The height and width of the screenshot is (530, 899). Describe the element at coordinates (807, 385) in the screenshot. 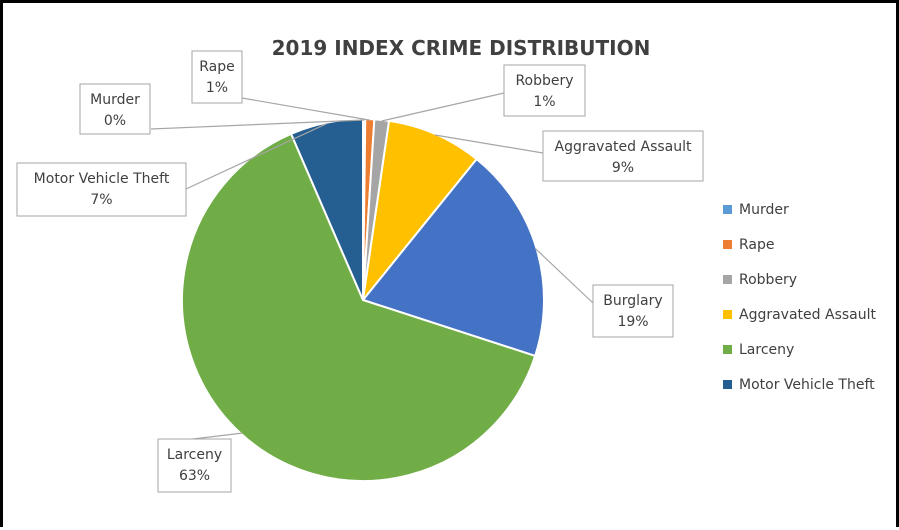

I see `legend-label: Motor Vehicle Theft` at that location.